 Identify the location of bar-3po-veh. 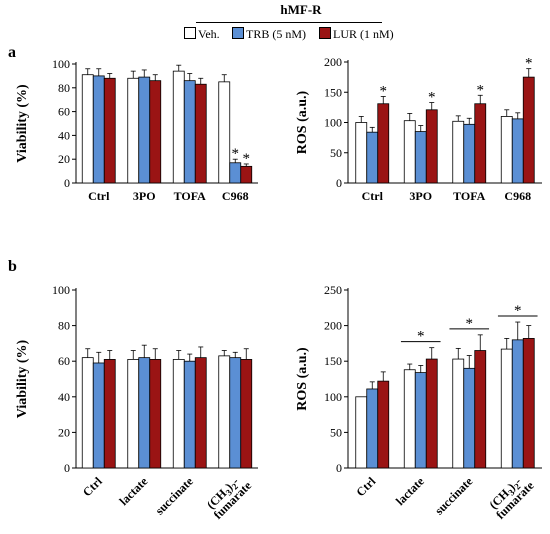
(133, 130).